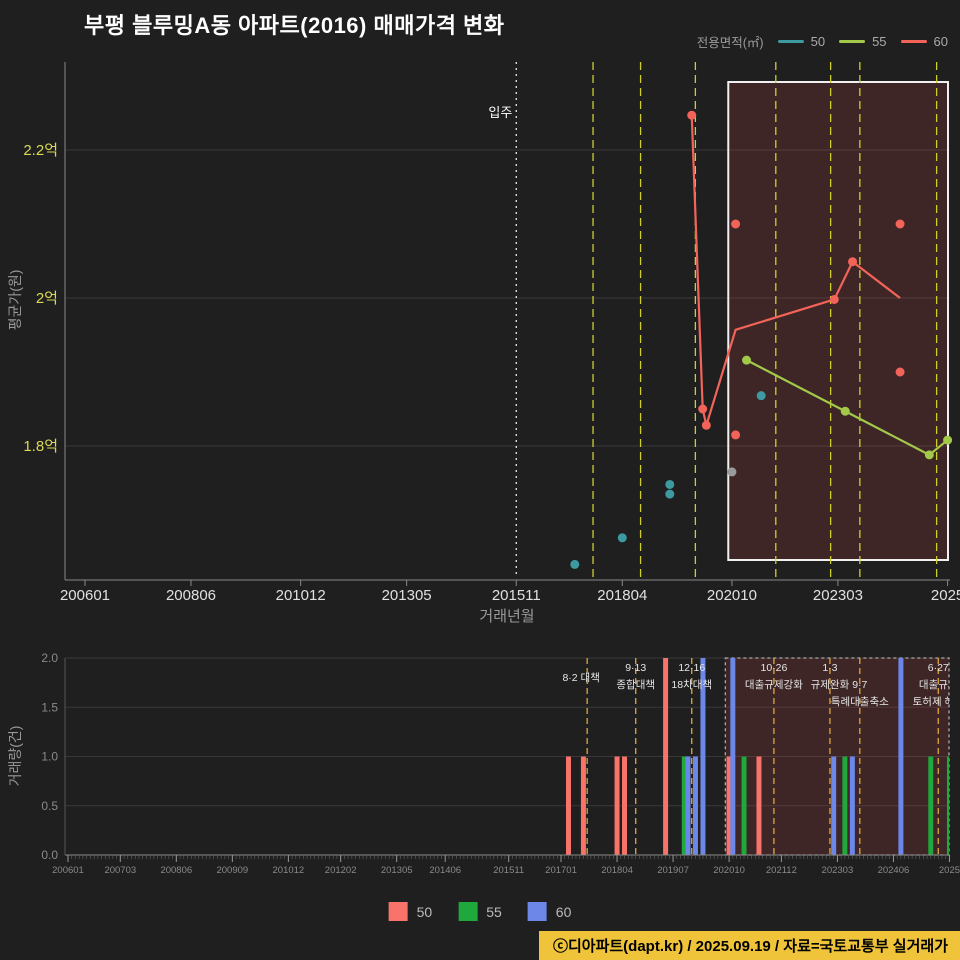 The image size is (960, 960). Describe the element at coordinates (852, 41) in the screenshot. I see `legend-line-55-icon` at that location.